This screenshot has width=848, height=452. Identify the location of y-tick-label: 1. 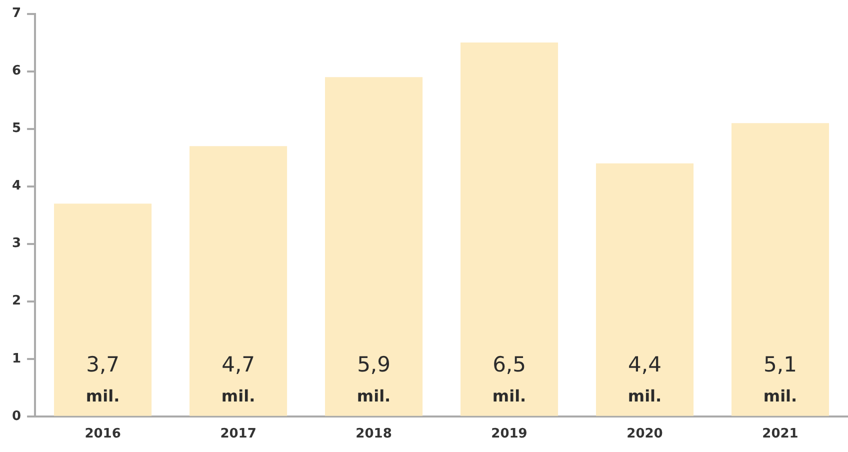
(17, 358).